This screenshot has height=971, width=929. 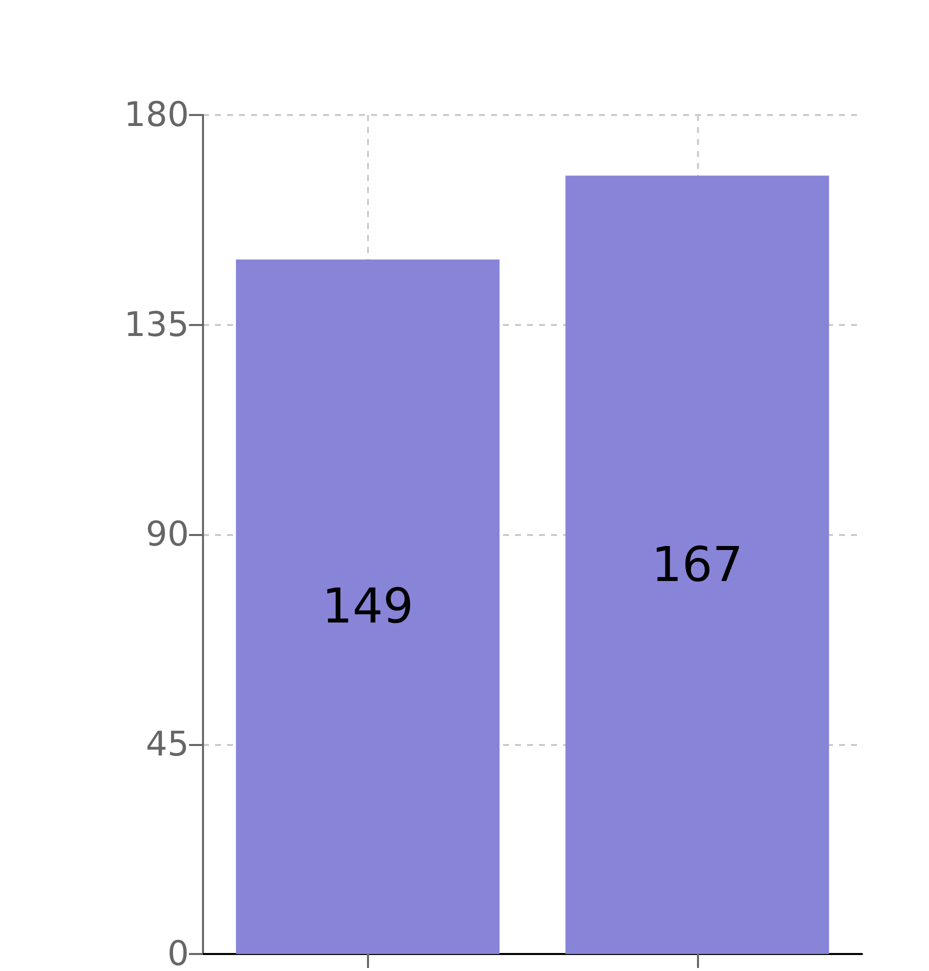 I want to click on y-tick-label: 180, so click(x=156, y=115).